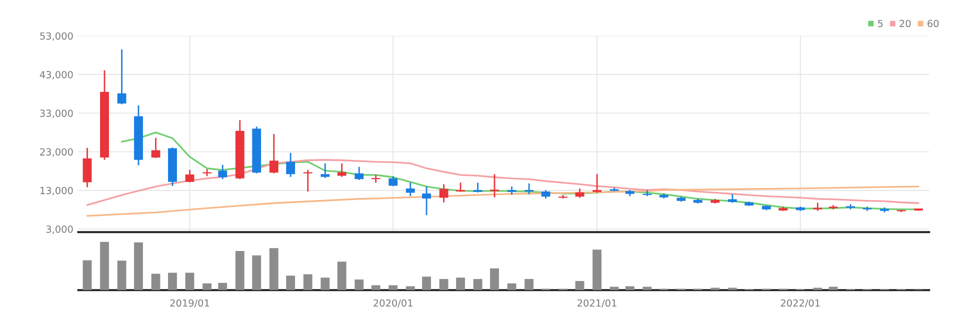 The width and height of the screenshot is (979, 326). I want to click on legend-label: 20, so click(905, 24).